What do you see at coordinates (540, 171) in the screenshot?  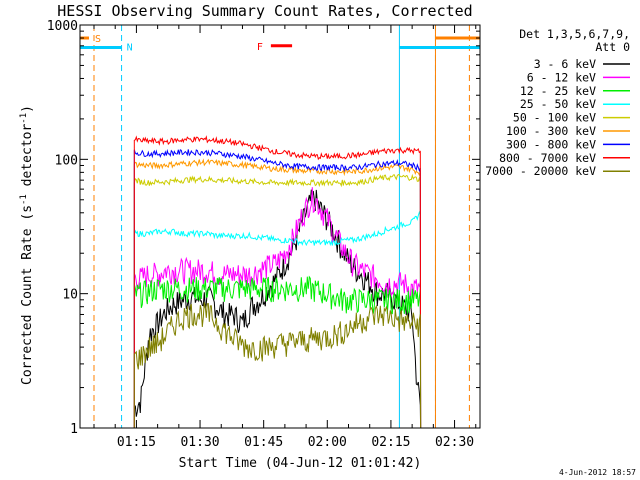 I see `legend-label-8: 7000 - 20000 keV` at bounding box center [540, 171].